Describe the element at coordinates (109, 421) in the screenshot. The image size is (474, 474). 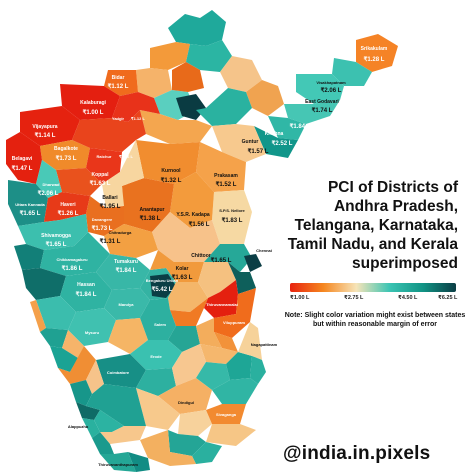
I see `region-kottayam` at that location.